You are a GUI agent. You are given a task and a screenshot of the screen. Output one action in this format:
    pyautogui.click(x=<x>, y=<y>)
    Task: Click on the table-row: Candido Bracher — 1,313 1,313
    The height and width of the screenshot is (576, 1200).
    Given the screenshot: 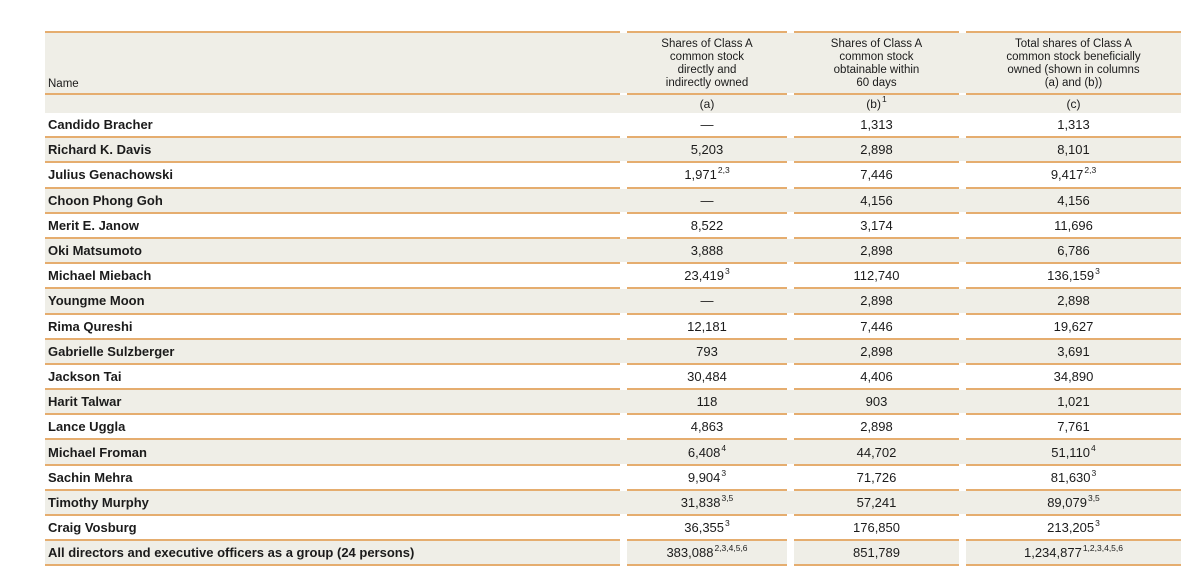 What is the action you would take?
    pyautogui.click(x=613, y=126)
    